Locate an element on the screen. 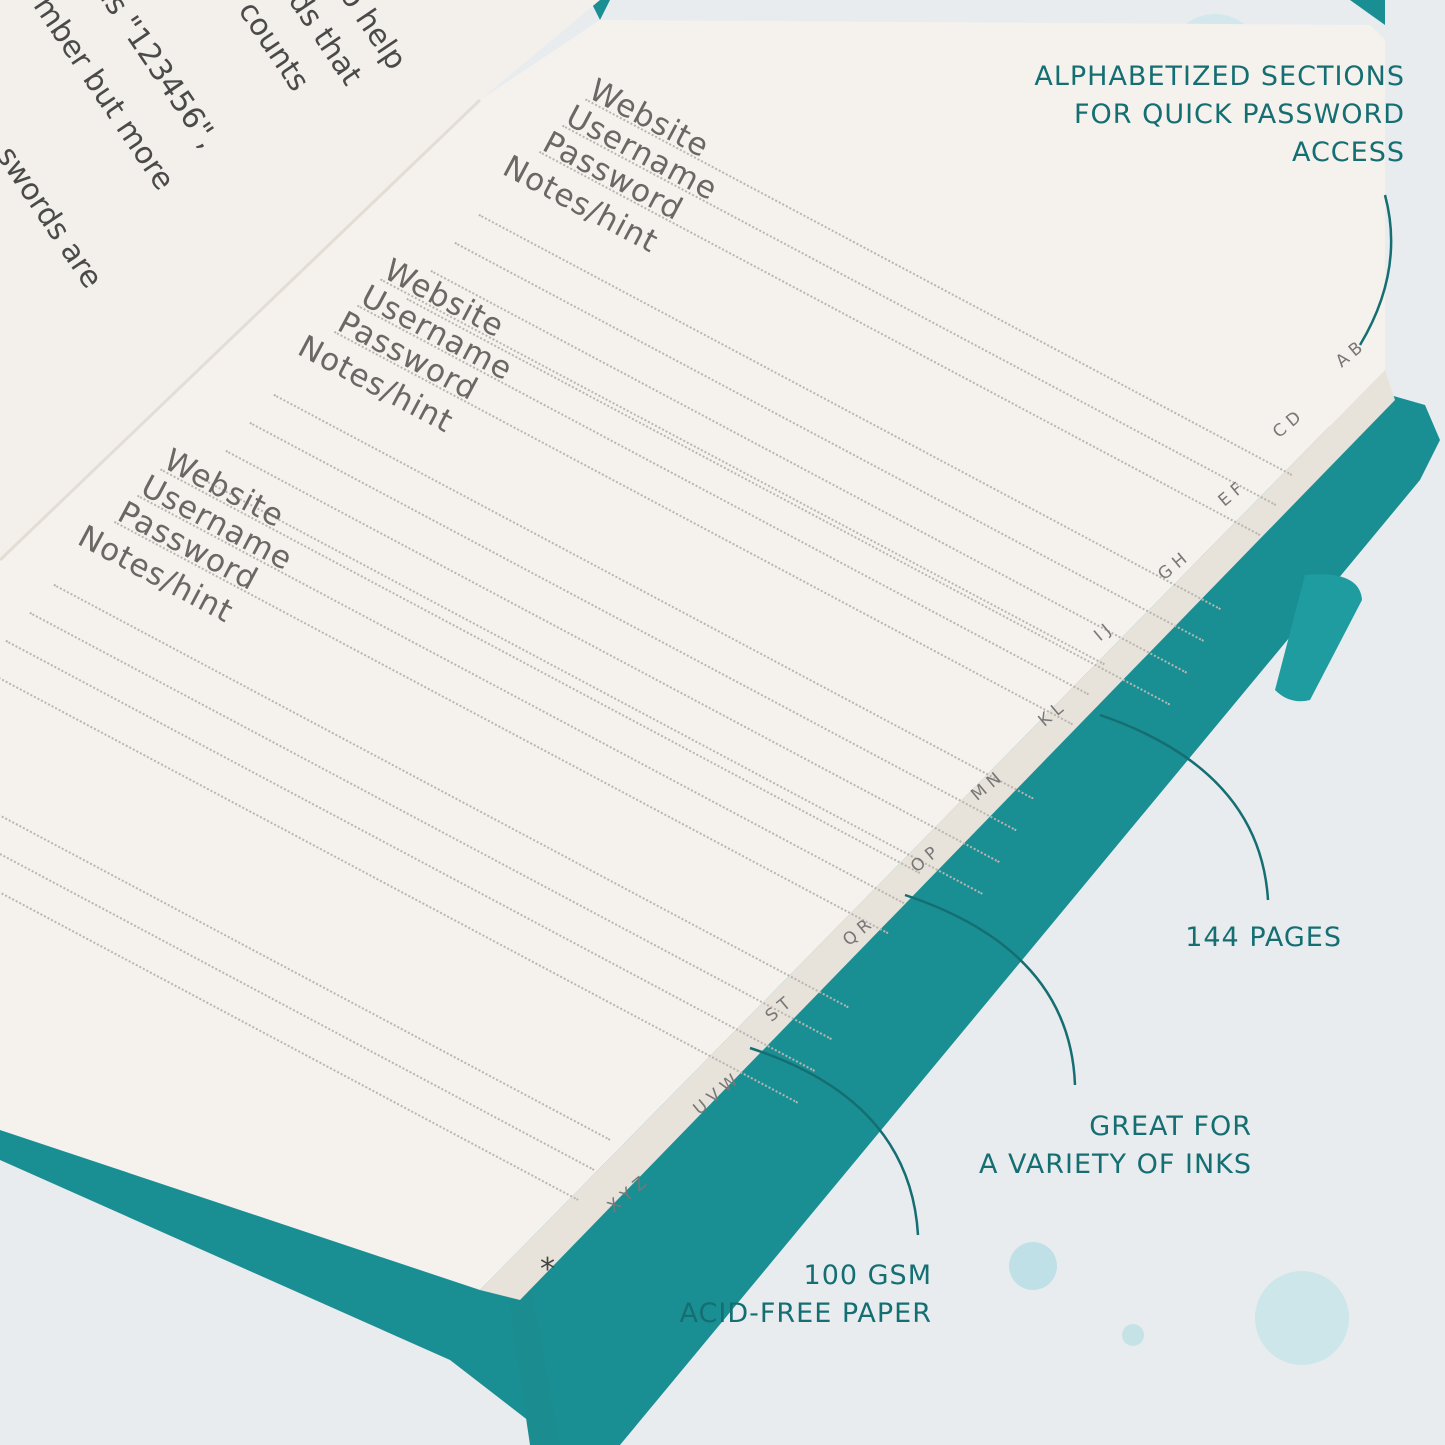  callout-text: GREAT FOR A VARIETY OF INKS is located at coordinates (1115, 1145).